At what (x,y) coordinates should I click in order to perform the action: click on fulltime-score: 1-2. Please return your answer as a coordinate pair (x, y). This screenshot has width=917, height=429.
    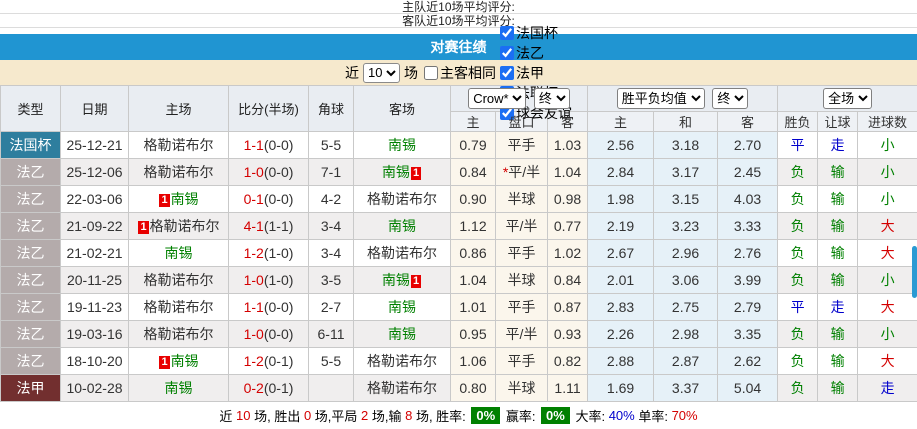
    Looking at the image, I should click on (254, 361).